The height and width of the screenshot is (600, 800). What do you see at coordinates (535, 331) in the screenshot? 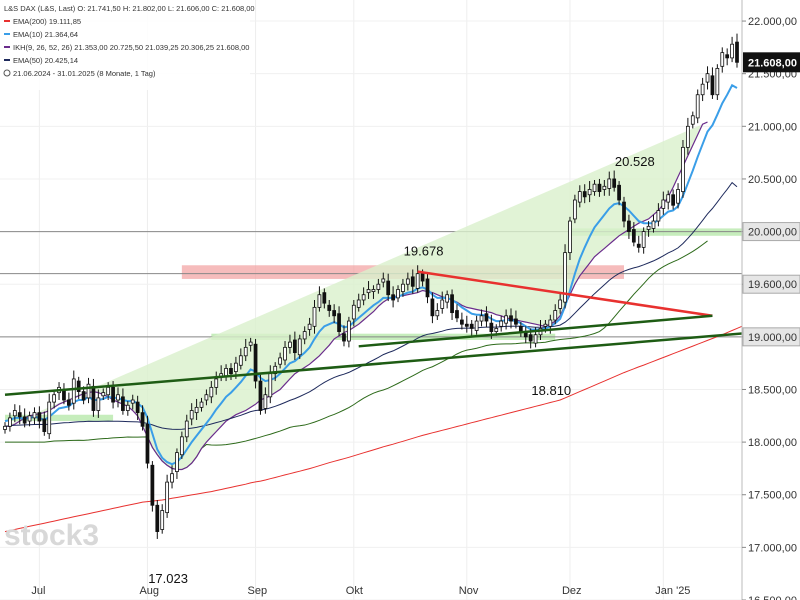
I see `trendline-support-upper` at bounding box center [535, 331].